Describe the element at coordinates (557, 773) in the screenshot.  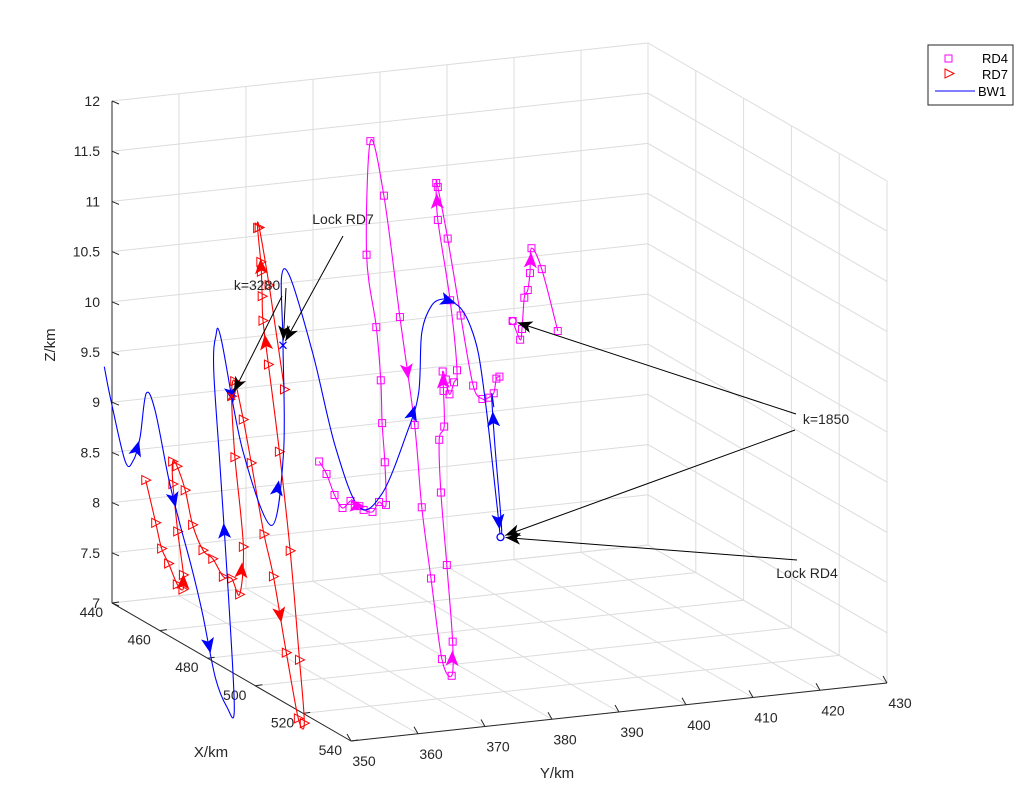
I see `y-axis-title: Y/km` at that location.